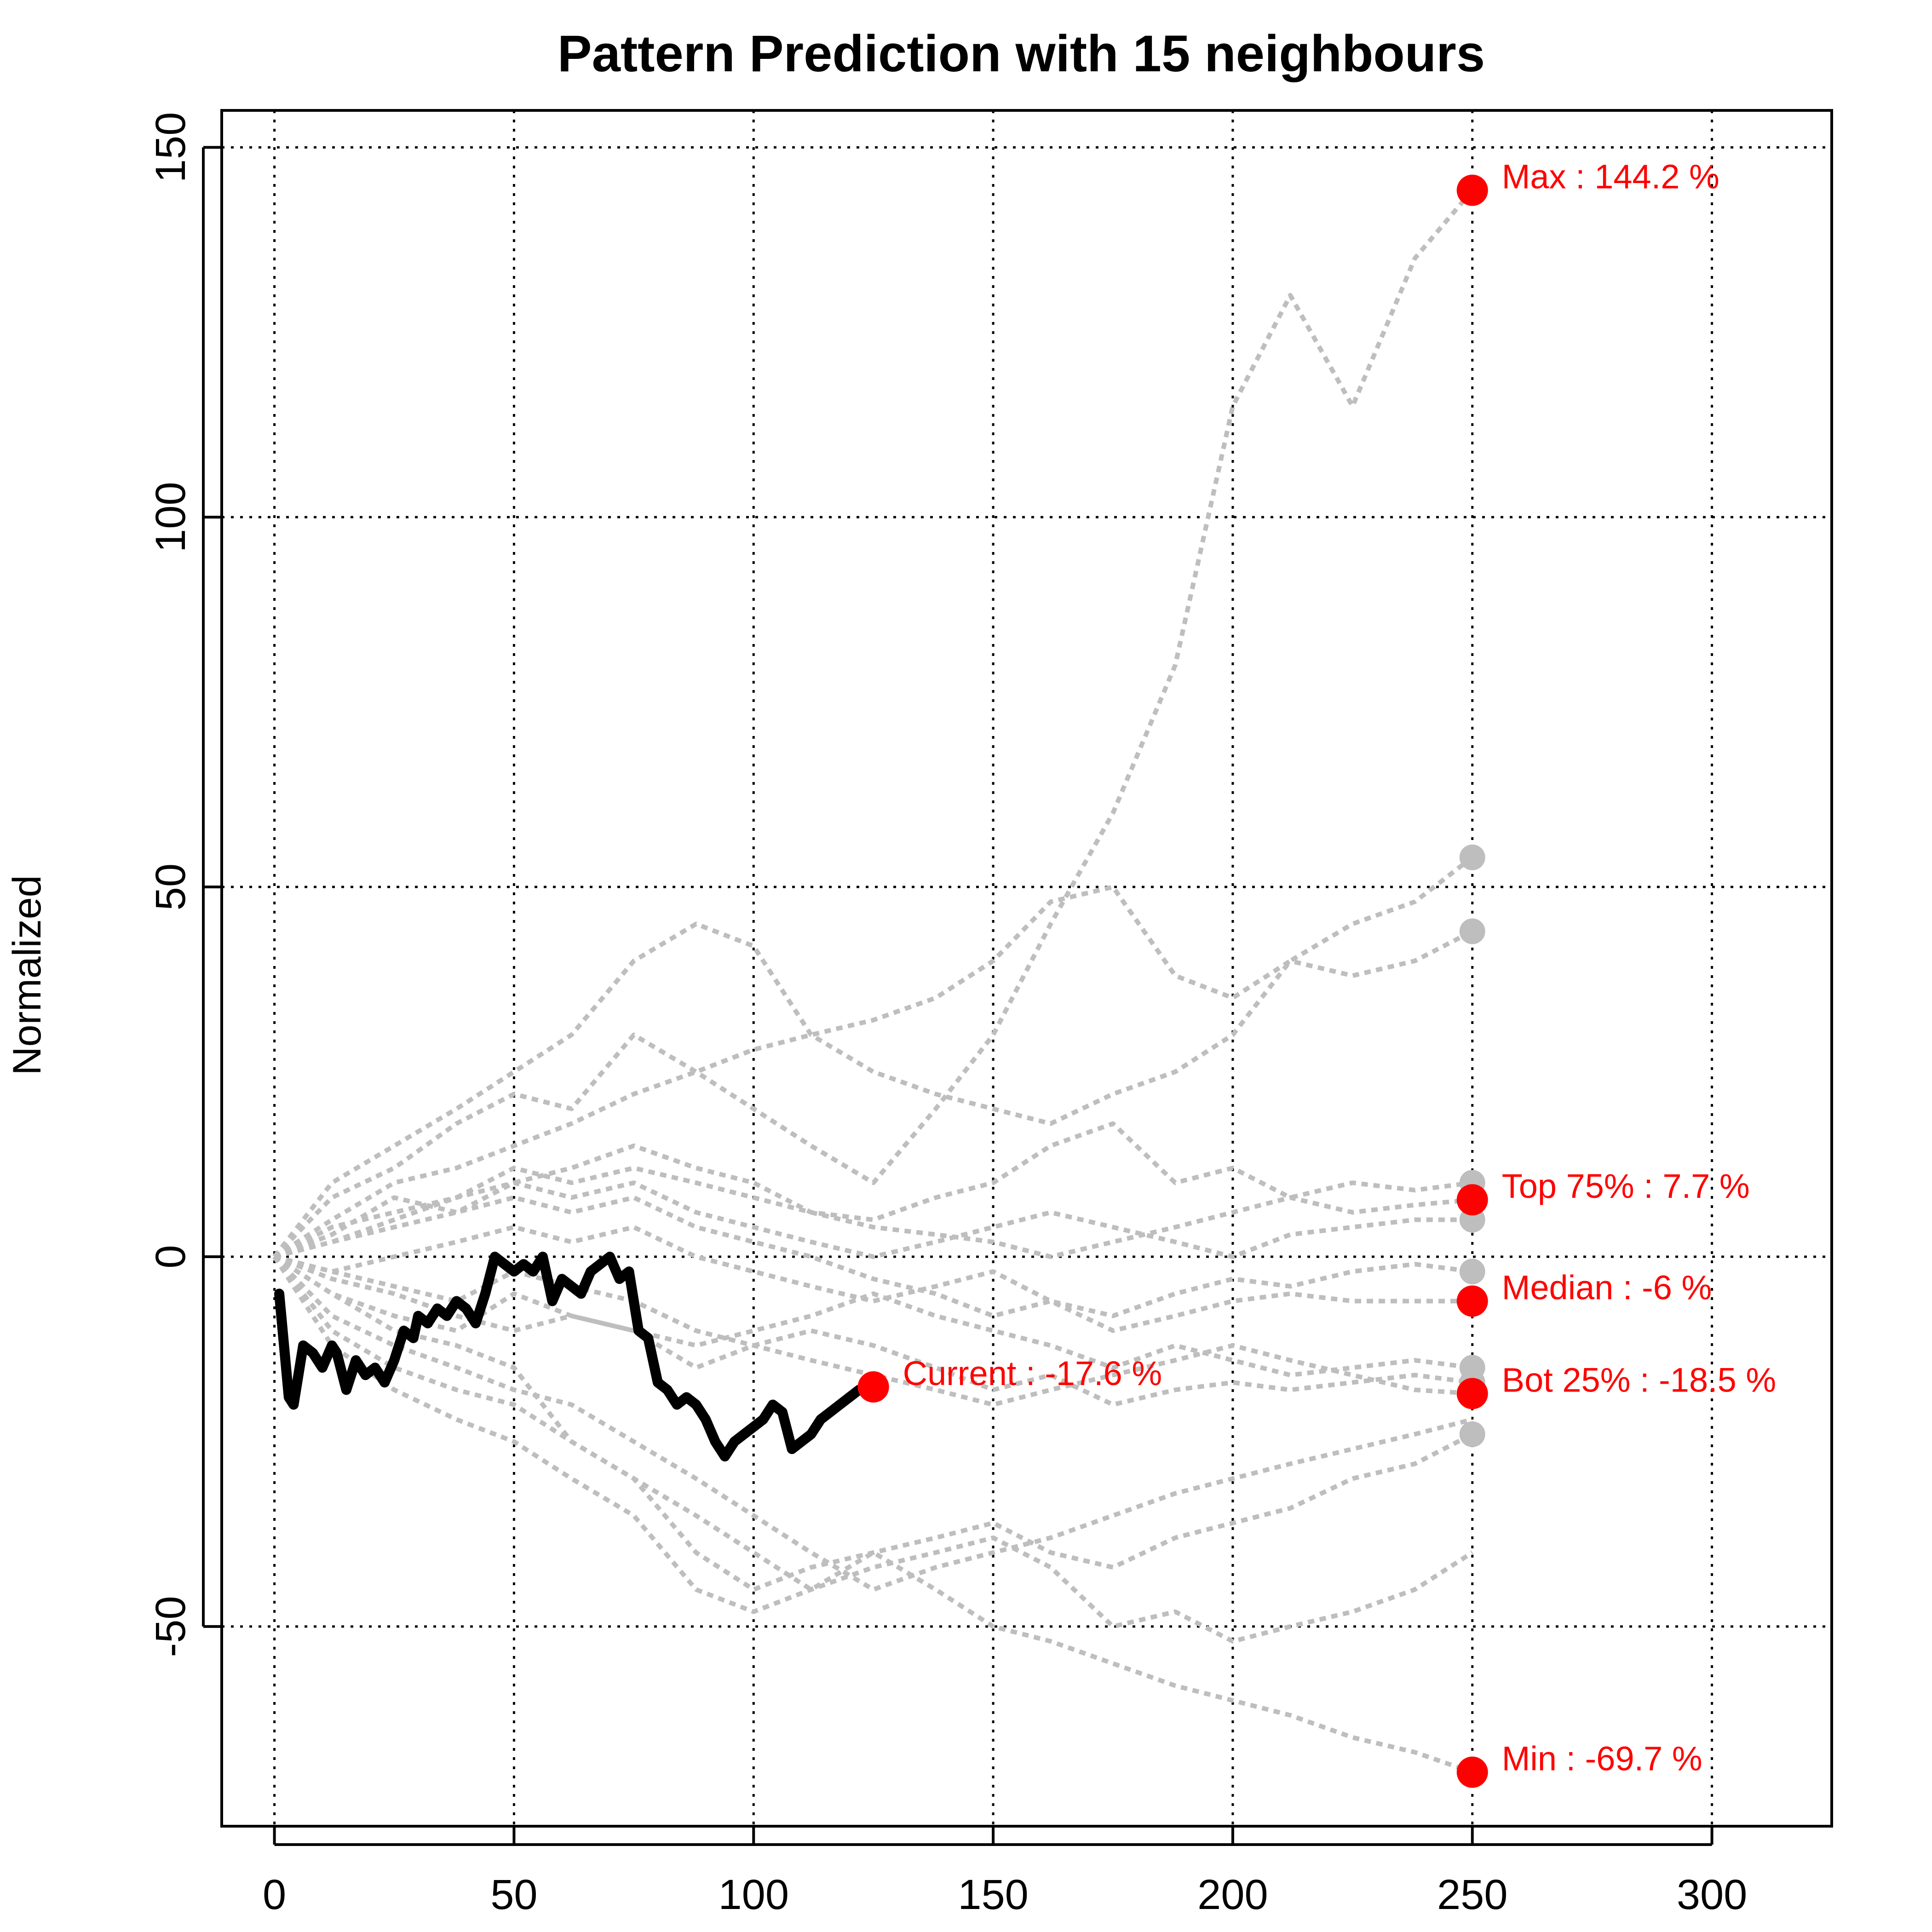 This screenshot has width=1932, height=1932. I want to click on x-tick-label-0: 0, so click(274, 1894).